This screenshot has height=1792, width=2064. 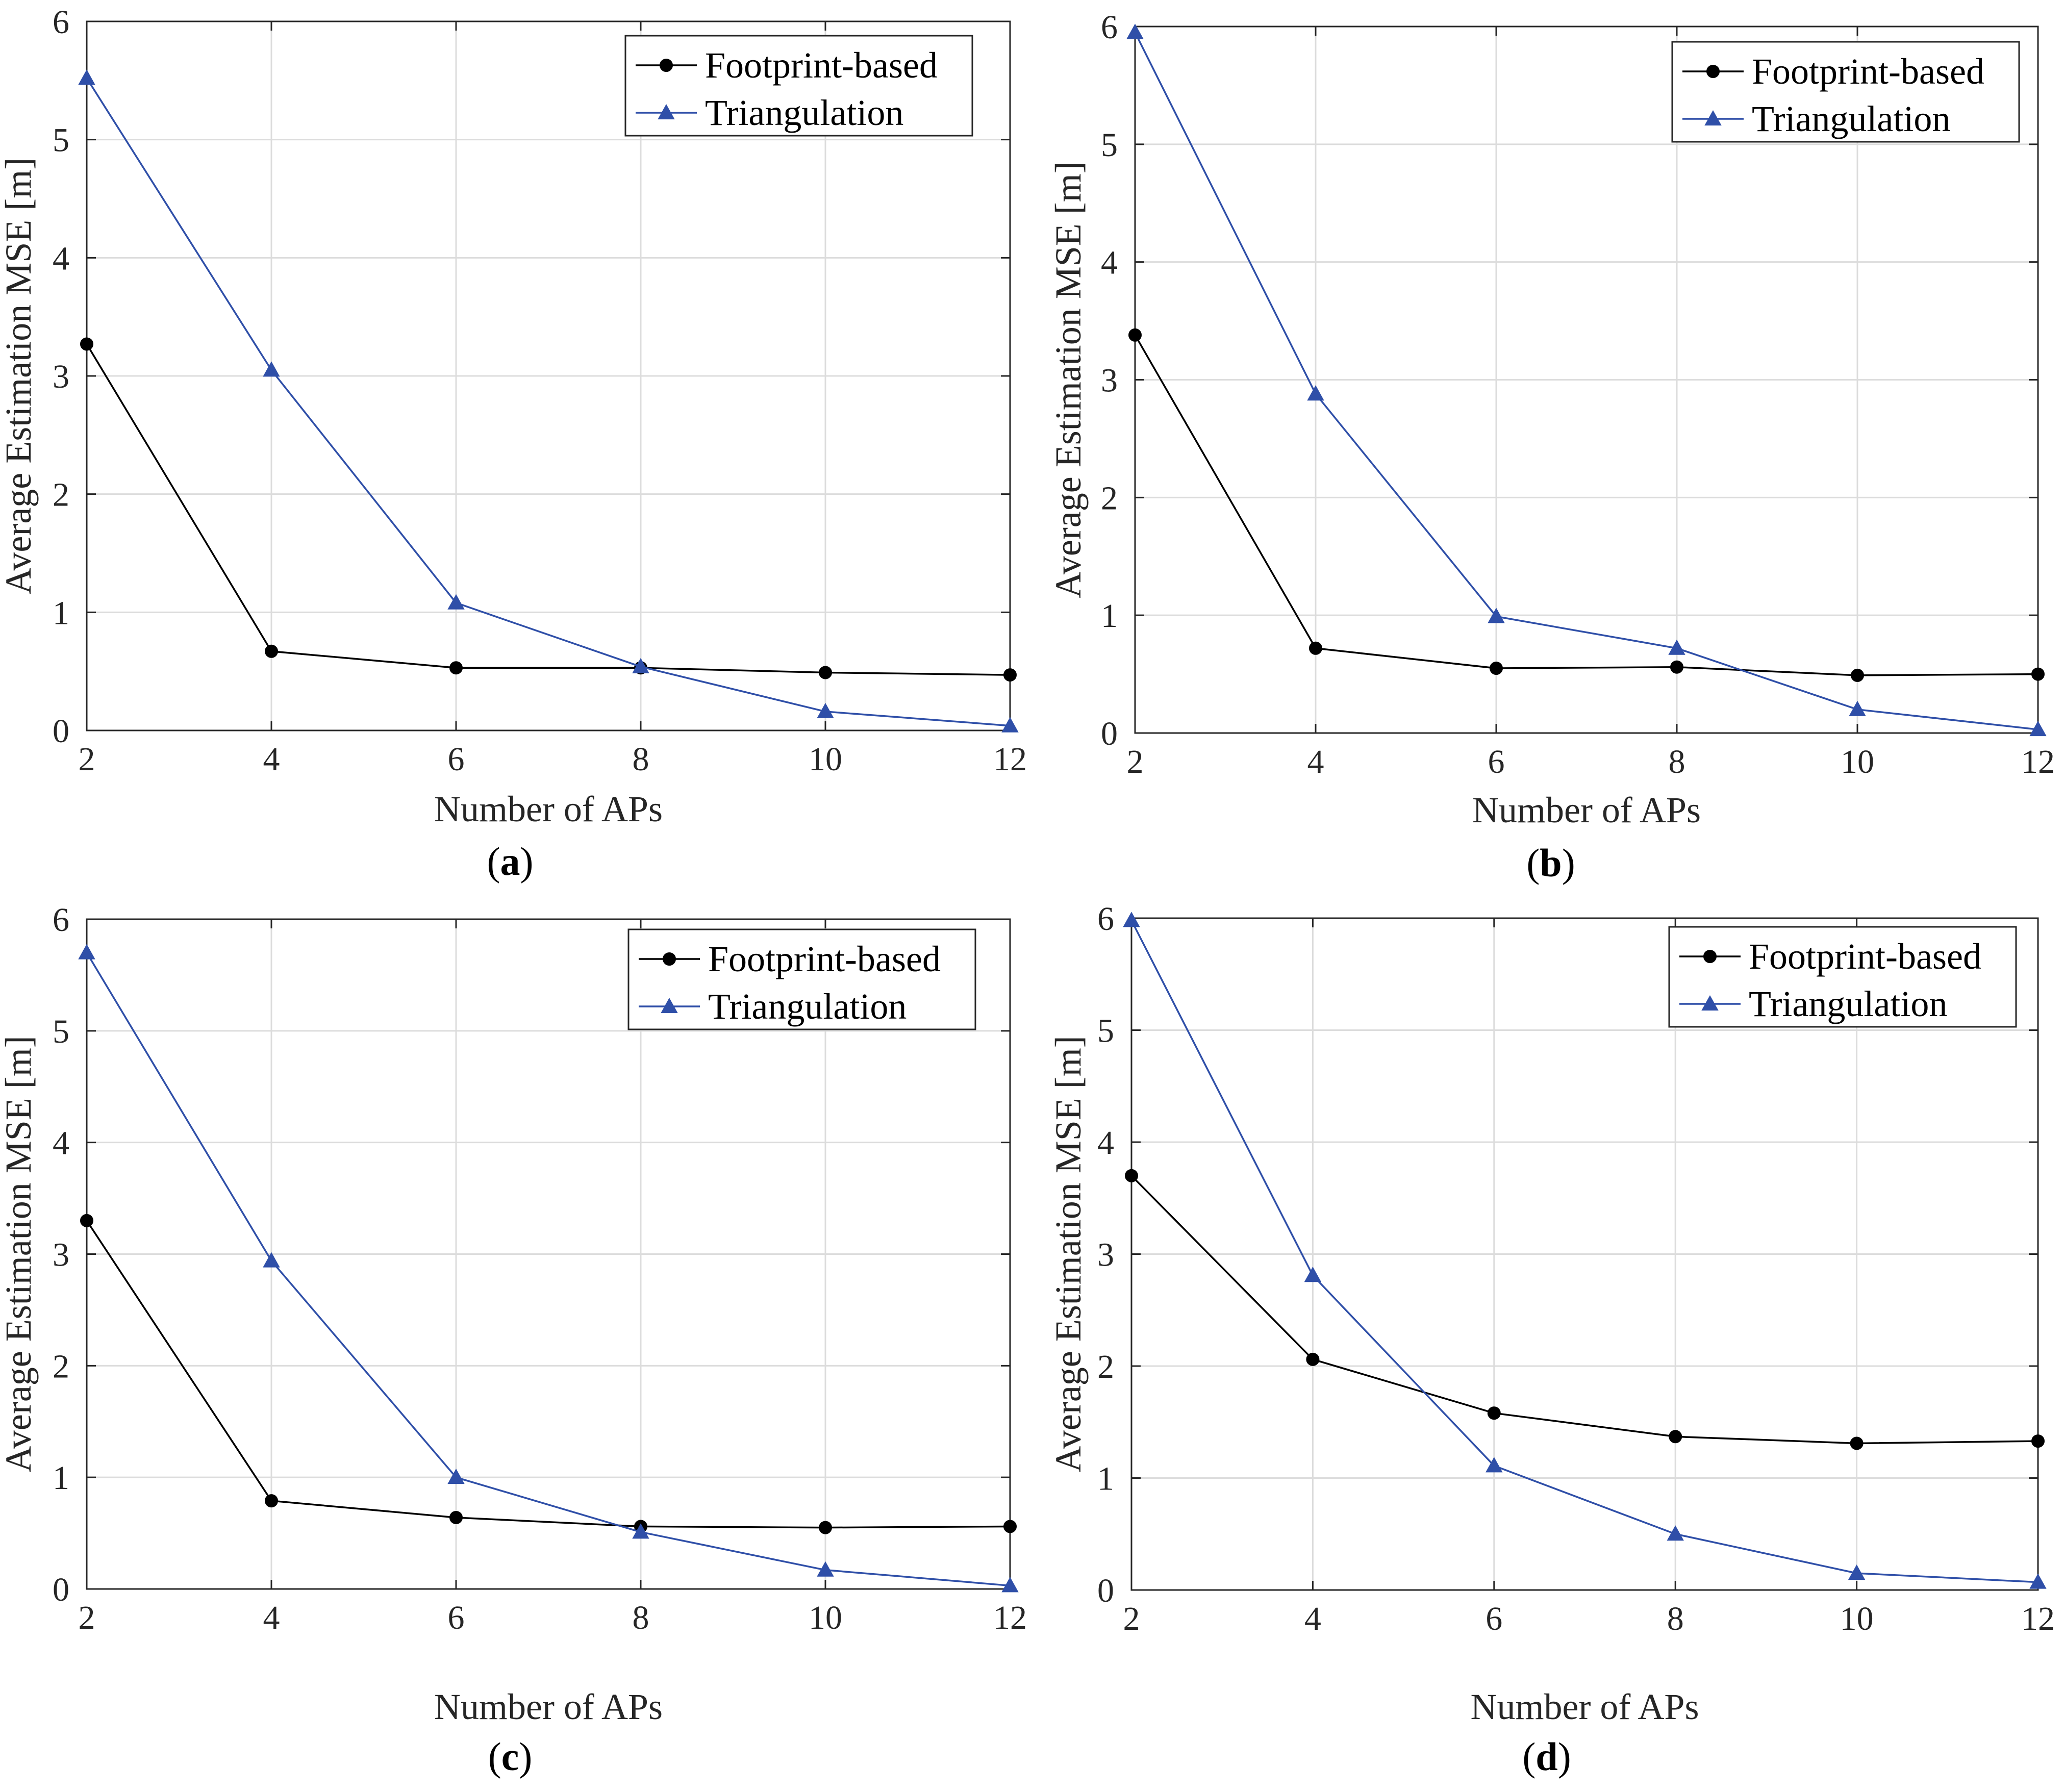 I want to click on y-tick-label: 1, so click(x=1105, y=1479).